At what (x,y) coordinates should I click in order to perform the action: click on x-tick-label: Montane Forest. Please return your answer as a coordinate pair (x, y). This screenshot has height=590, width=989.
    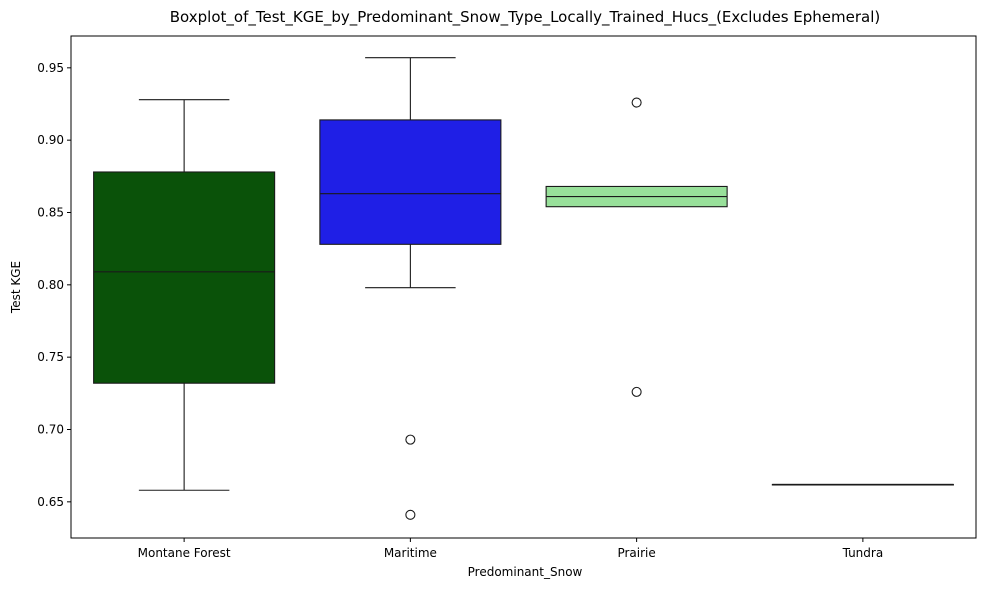
    Looking at the image, I should click on (184, 553).